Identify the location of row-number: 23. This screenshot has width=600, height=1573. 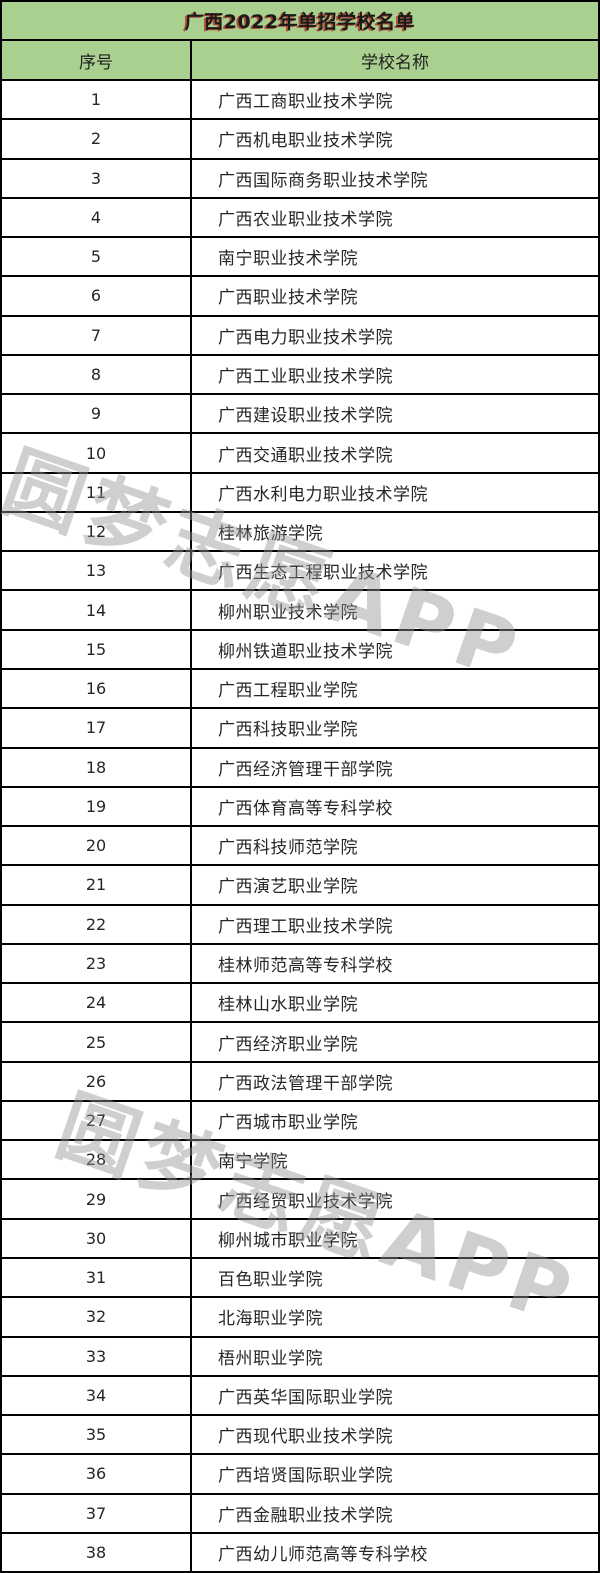
(97, 963).